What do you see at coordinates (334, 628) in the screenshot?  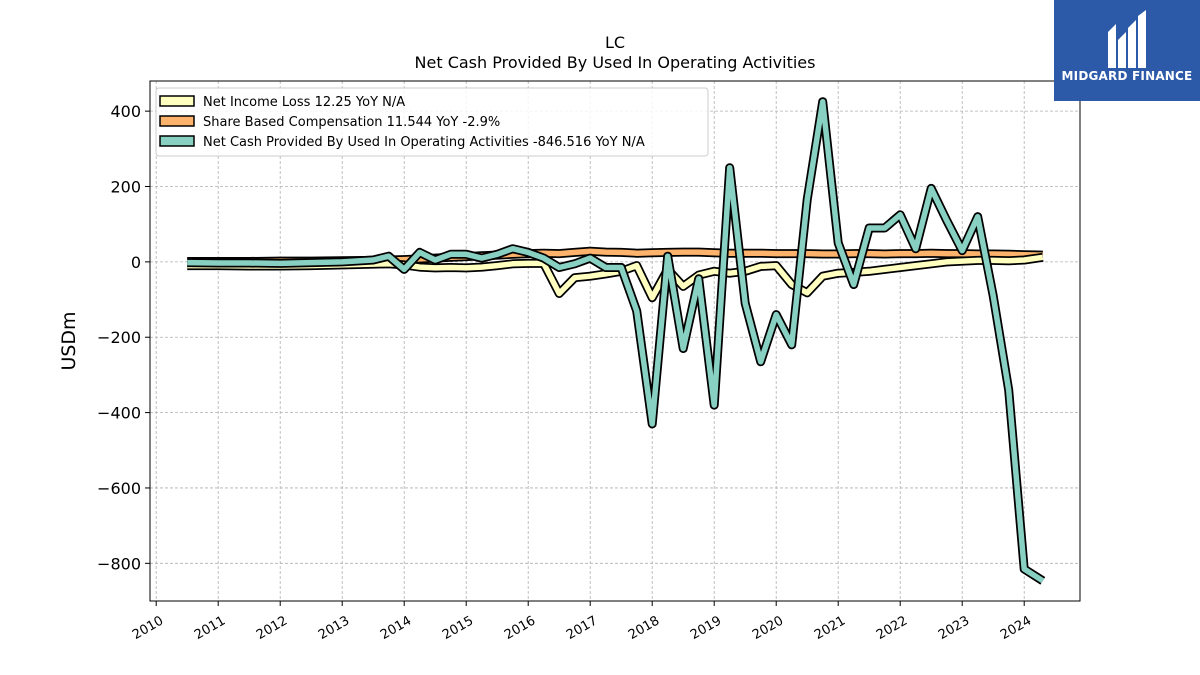 I see `x-tick-label: 2013` at bounding box center [334, 628].